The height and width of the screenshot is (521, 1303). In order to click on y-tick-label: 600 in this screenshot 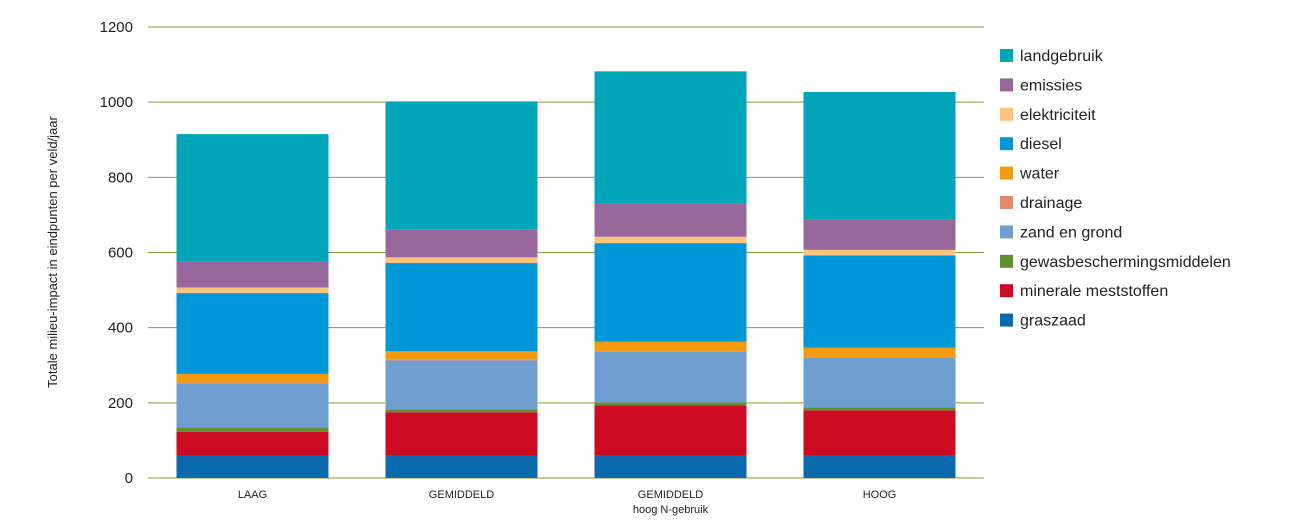, I will do `click(120, 253)`.